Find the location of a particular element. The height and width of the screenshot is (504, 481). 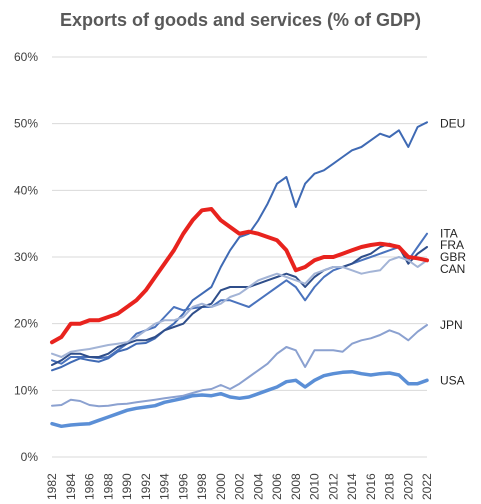

x-tick-label: 2012 is located at coordinates (333, 486).